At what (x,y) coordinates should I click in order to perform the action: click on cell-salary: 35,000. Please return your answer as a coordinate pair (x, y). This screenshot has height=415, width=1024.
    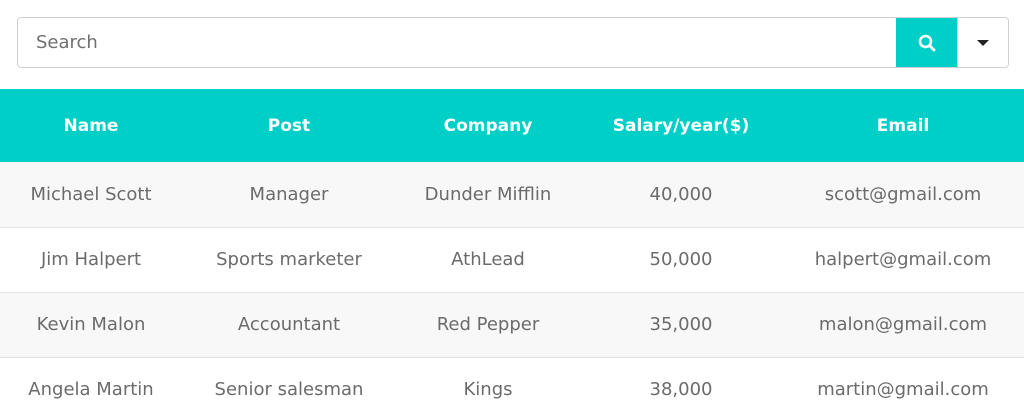
    Looking at the image, I should click on (681, 324).